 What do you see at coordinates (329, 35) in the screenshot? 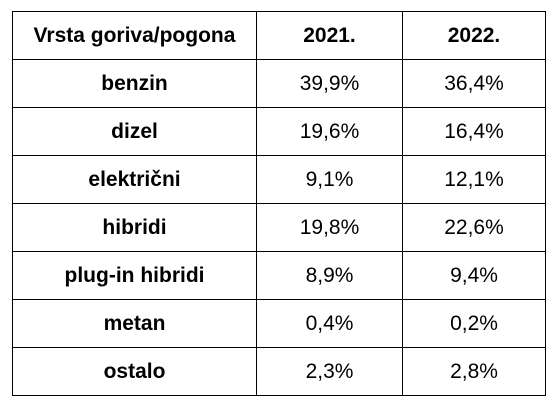
I see `header-year-2021: 2021.` at bounding box center [329, 35].